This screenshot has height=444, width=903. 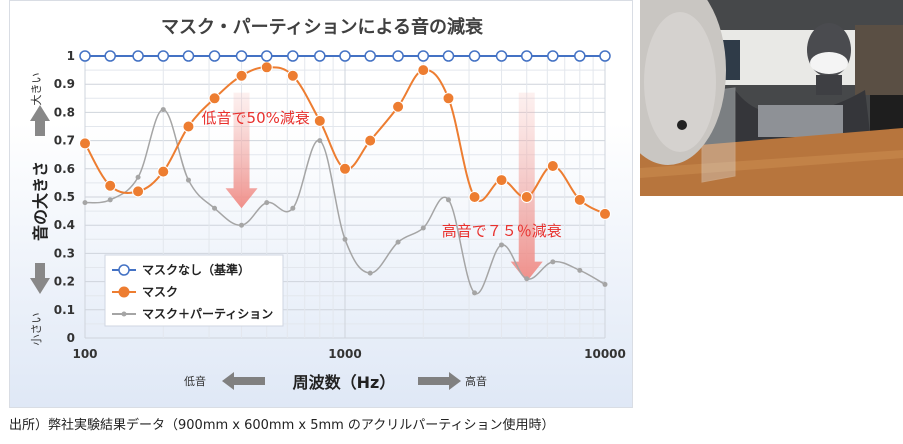 What do you see at coordinates (64, 112) in the screenshot?
I see `y-tick-label: 0.8` at bounding box center [64, 112].